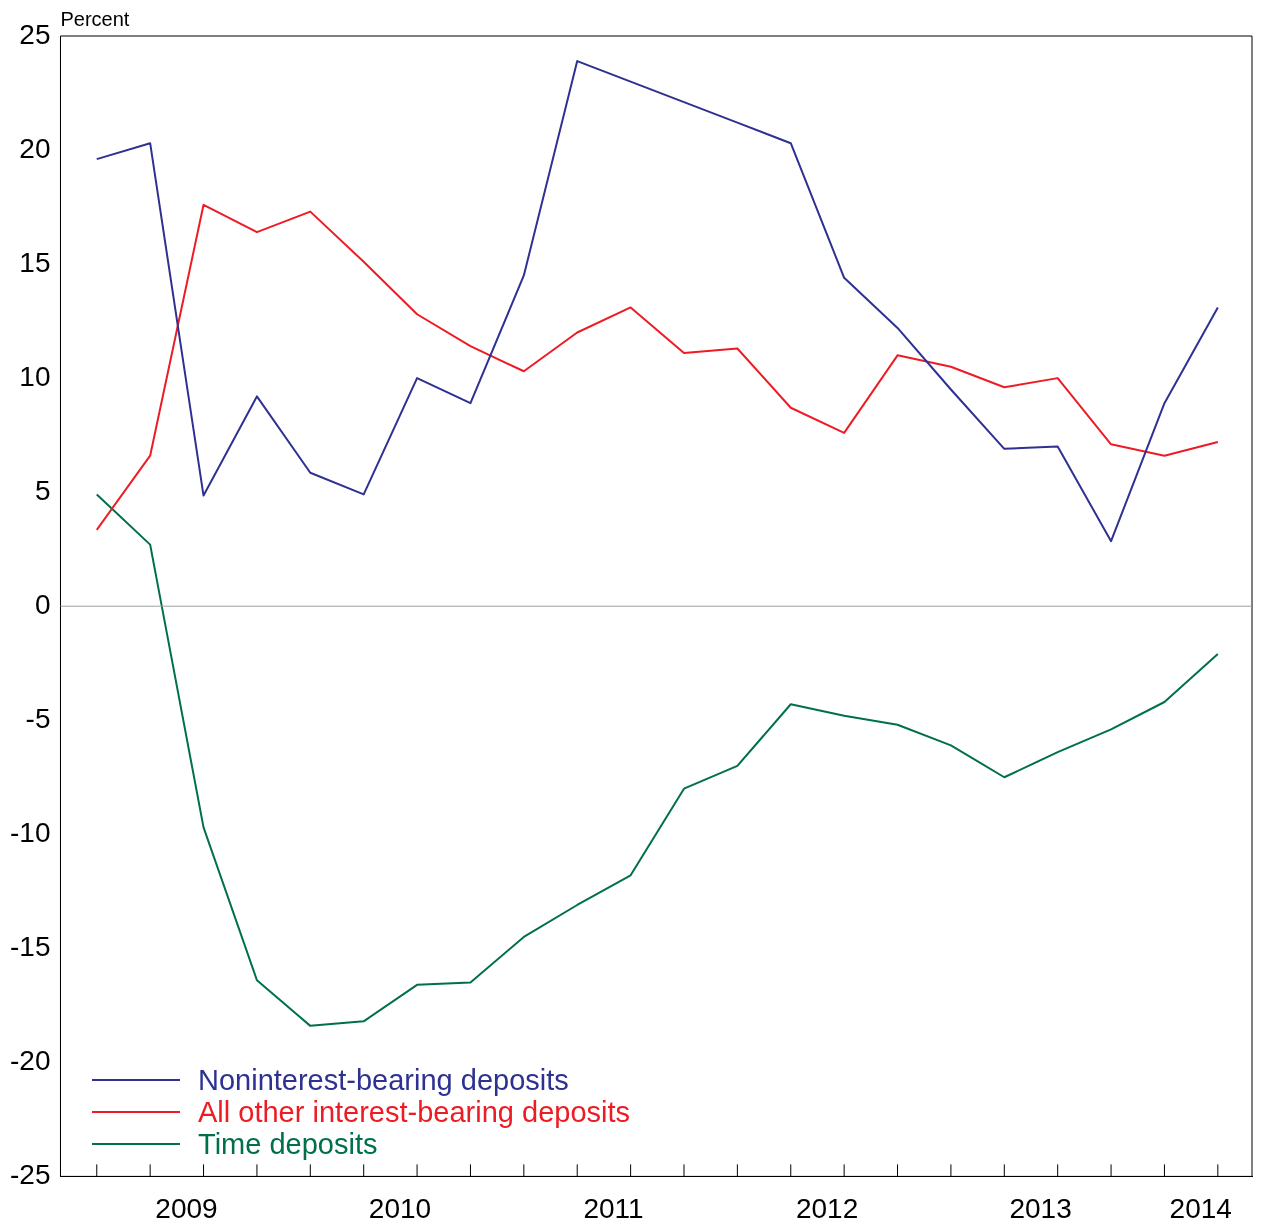 The width and height of the screenshot is (1264, 1230). Describe the element at coordinates (827, 1208) in the screenshot. I see `x-tick-label: 2012` at that location.